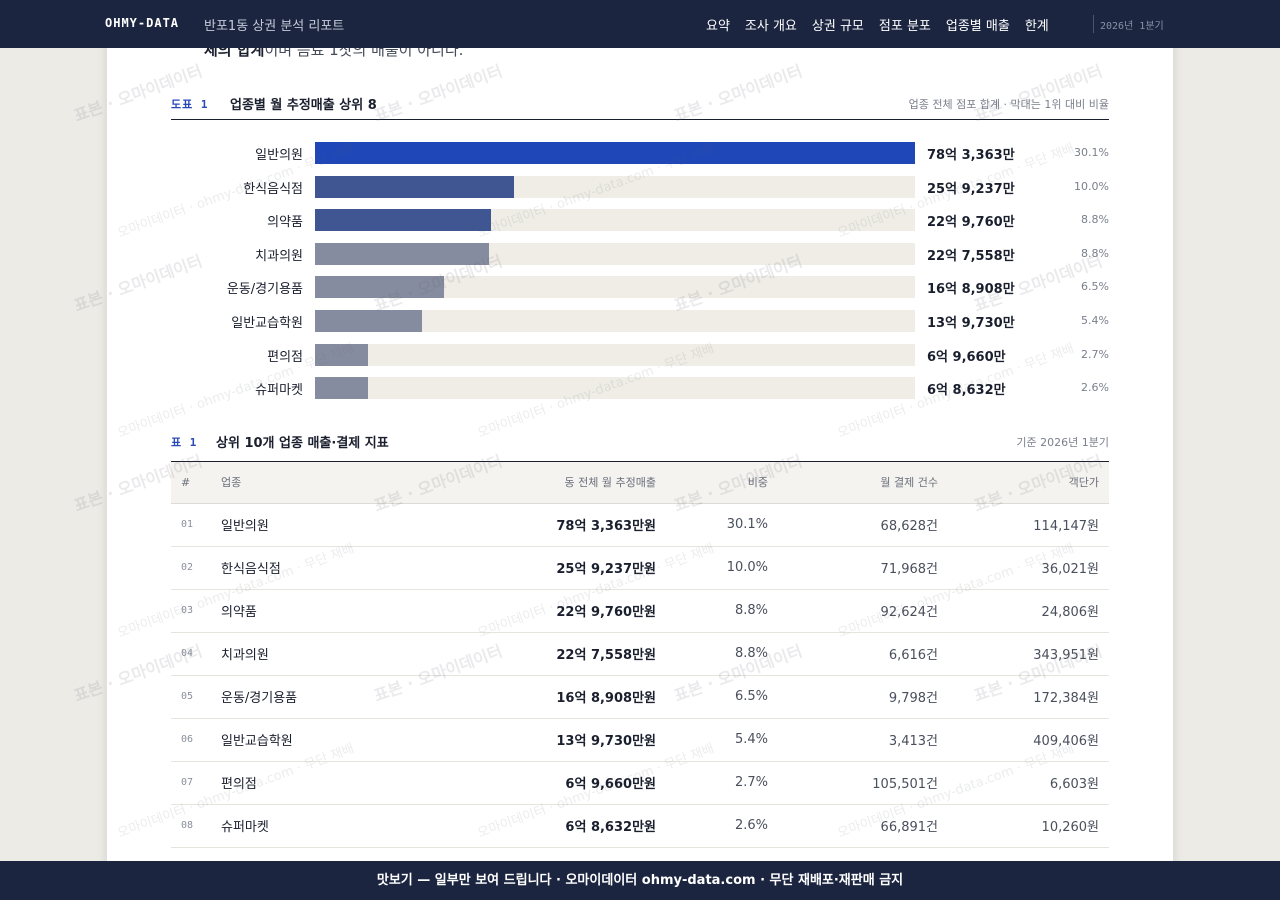  I want to click on cell-avg-ticket: 172,384원, so click(1028, 697).